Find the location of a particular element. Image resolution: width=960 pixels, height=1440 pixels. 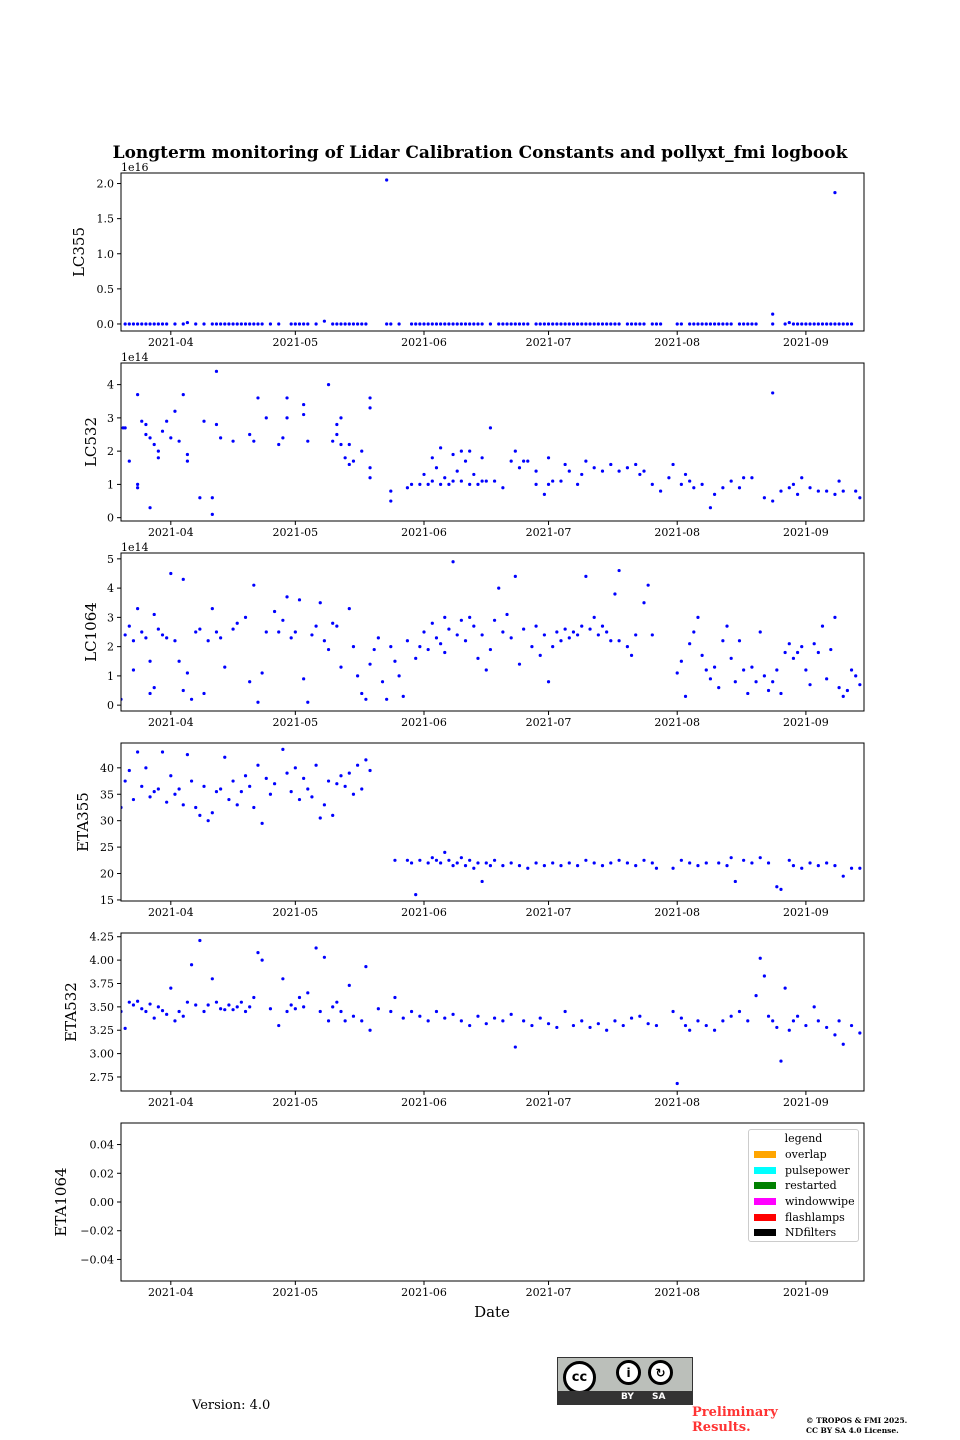

cc-by-sa-badge: cc i ↻ BY SA is located at coordinates (625, 1381).